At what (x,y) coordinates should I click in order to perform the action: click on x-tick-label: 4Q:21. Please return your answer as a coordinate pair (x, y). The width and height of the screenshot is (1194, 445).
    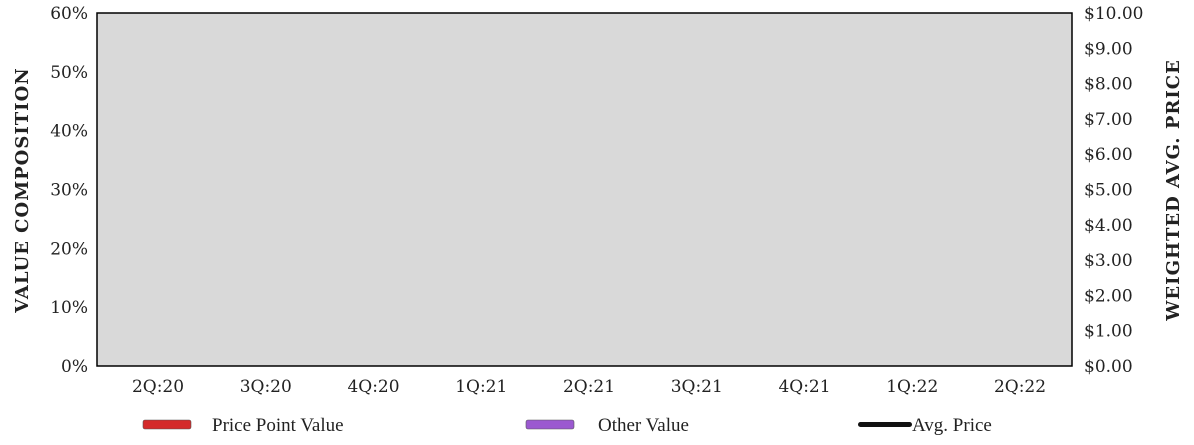
    Looking at the image, I should click on (804, 387).